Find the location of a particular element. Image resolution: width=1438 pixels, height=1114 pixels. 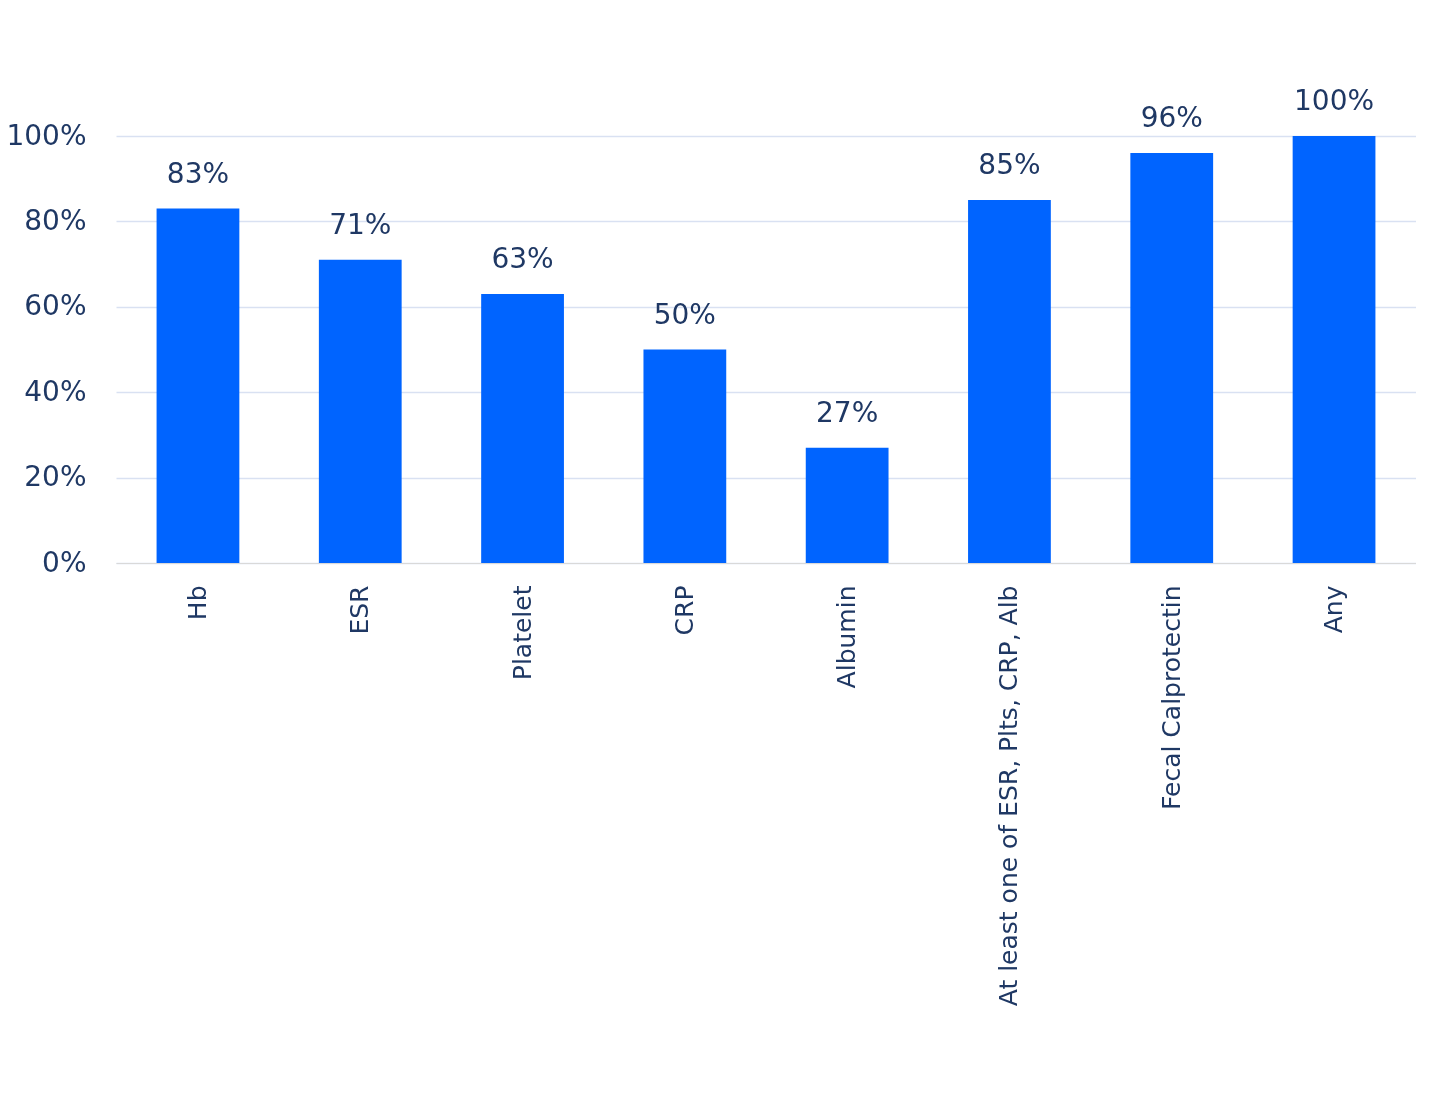

y-tick-label: 60% is located at coordinates (55, 306).